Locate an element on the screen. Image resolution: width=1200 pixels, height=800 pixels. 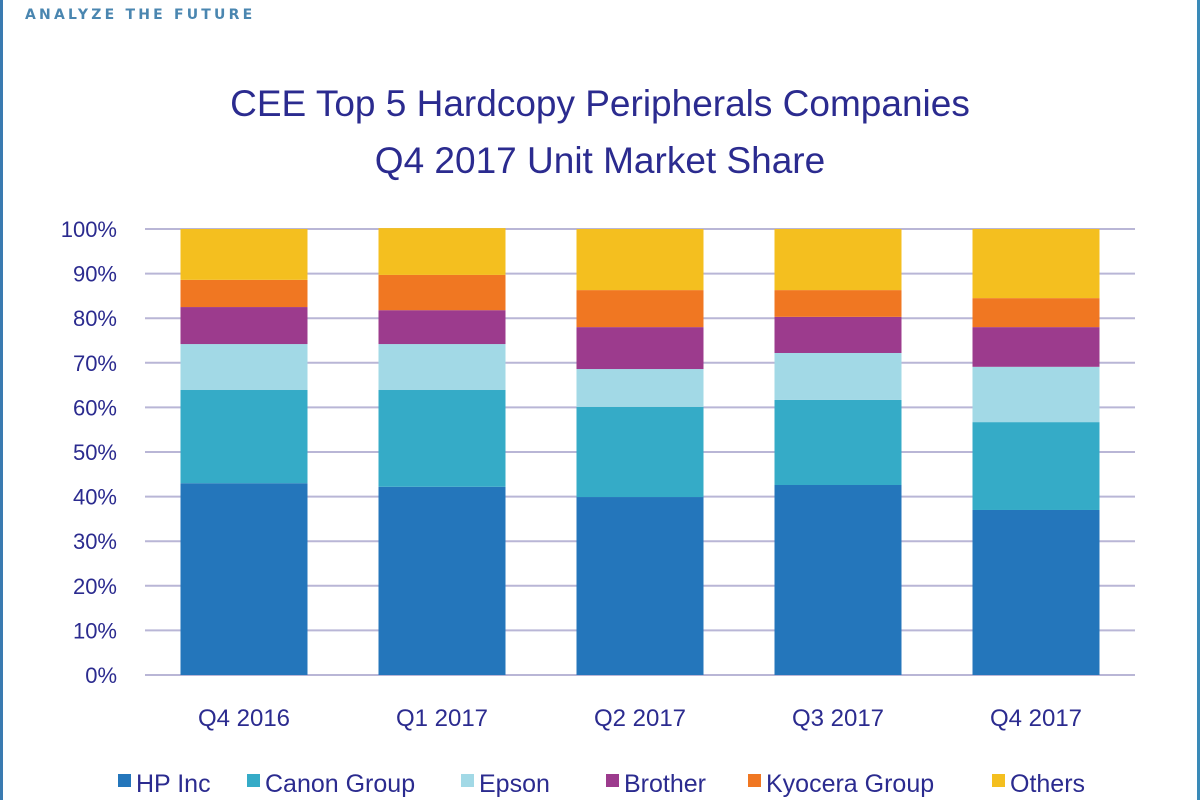
y-tick-label: 20% is located at coordinates (95, 586).